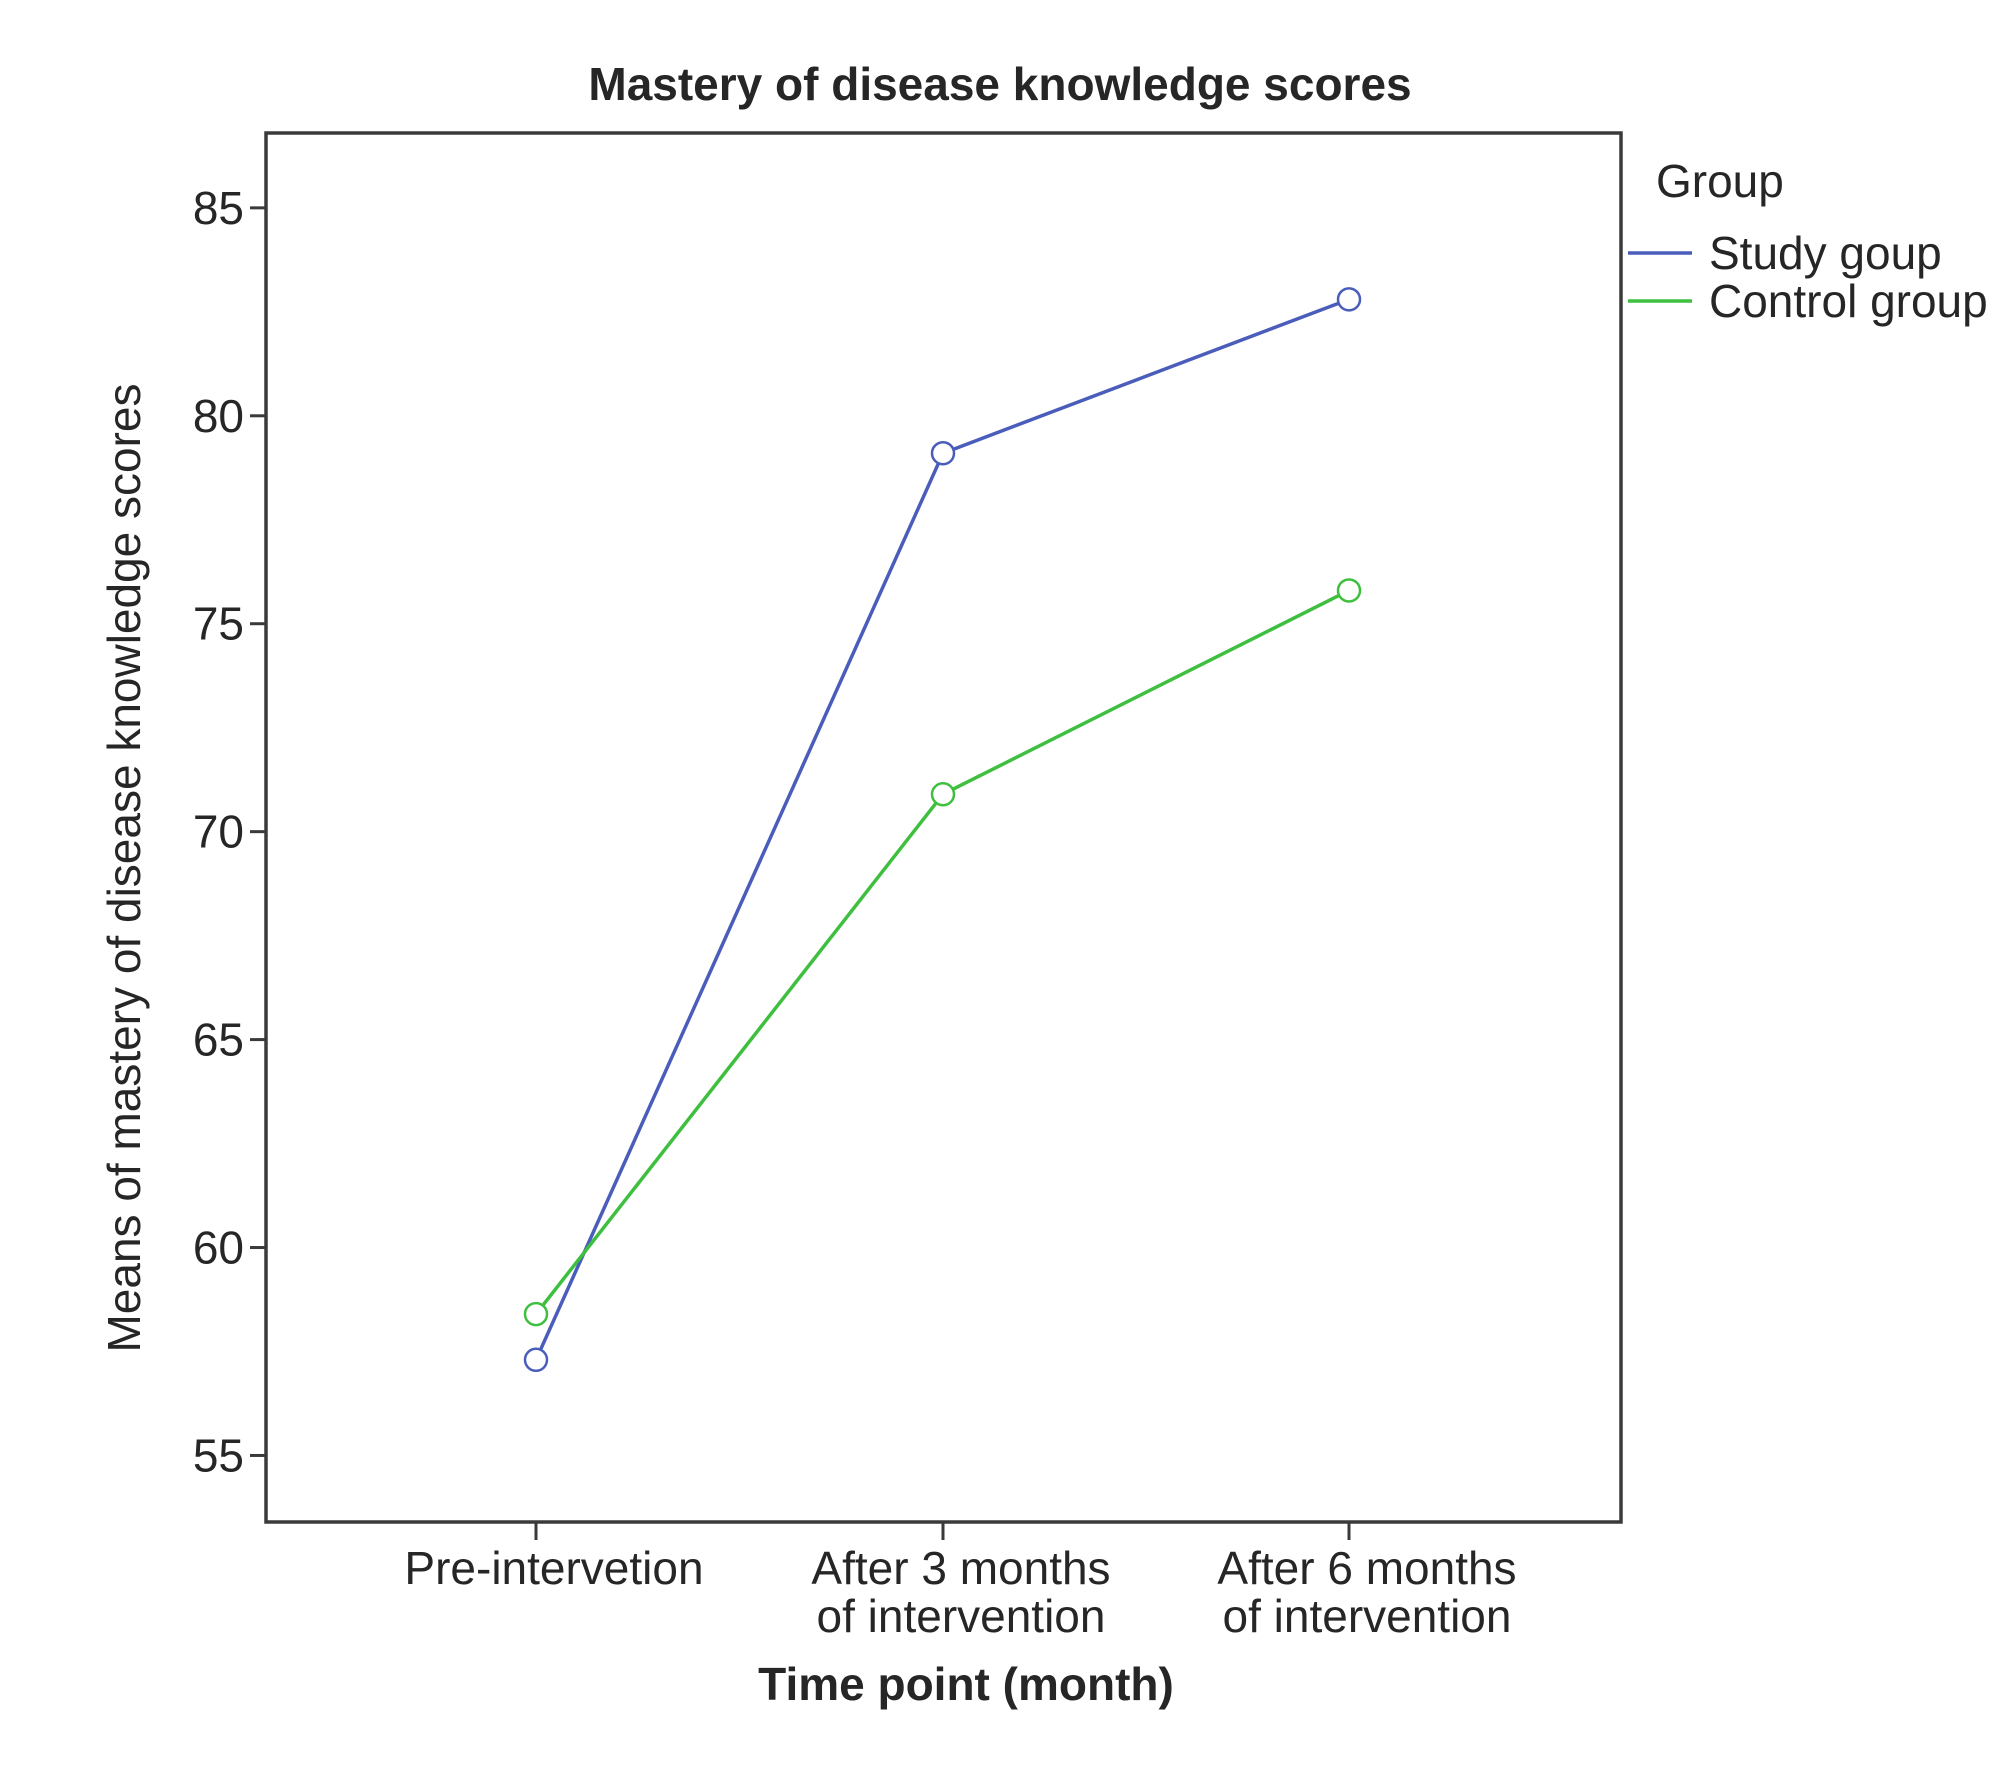  What do you see at coordinates (218, 1040) in the screenshot?
I see `y-tick-label: 65` at bounding box center [218, 1040].